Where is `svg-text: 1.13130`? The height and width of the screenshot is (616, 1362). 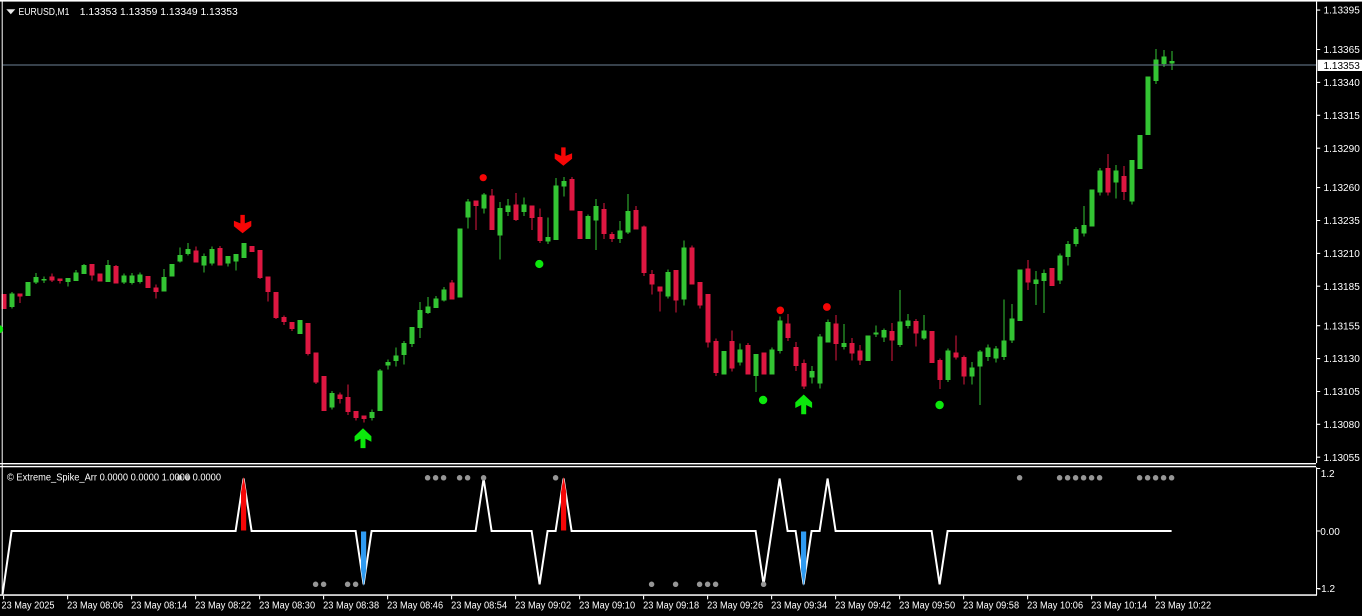
svg-text: 1.13130 is located at coordinates (1342, 359).